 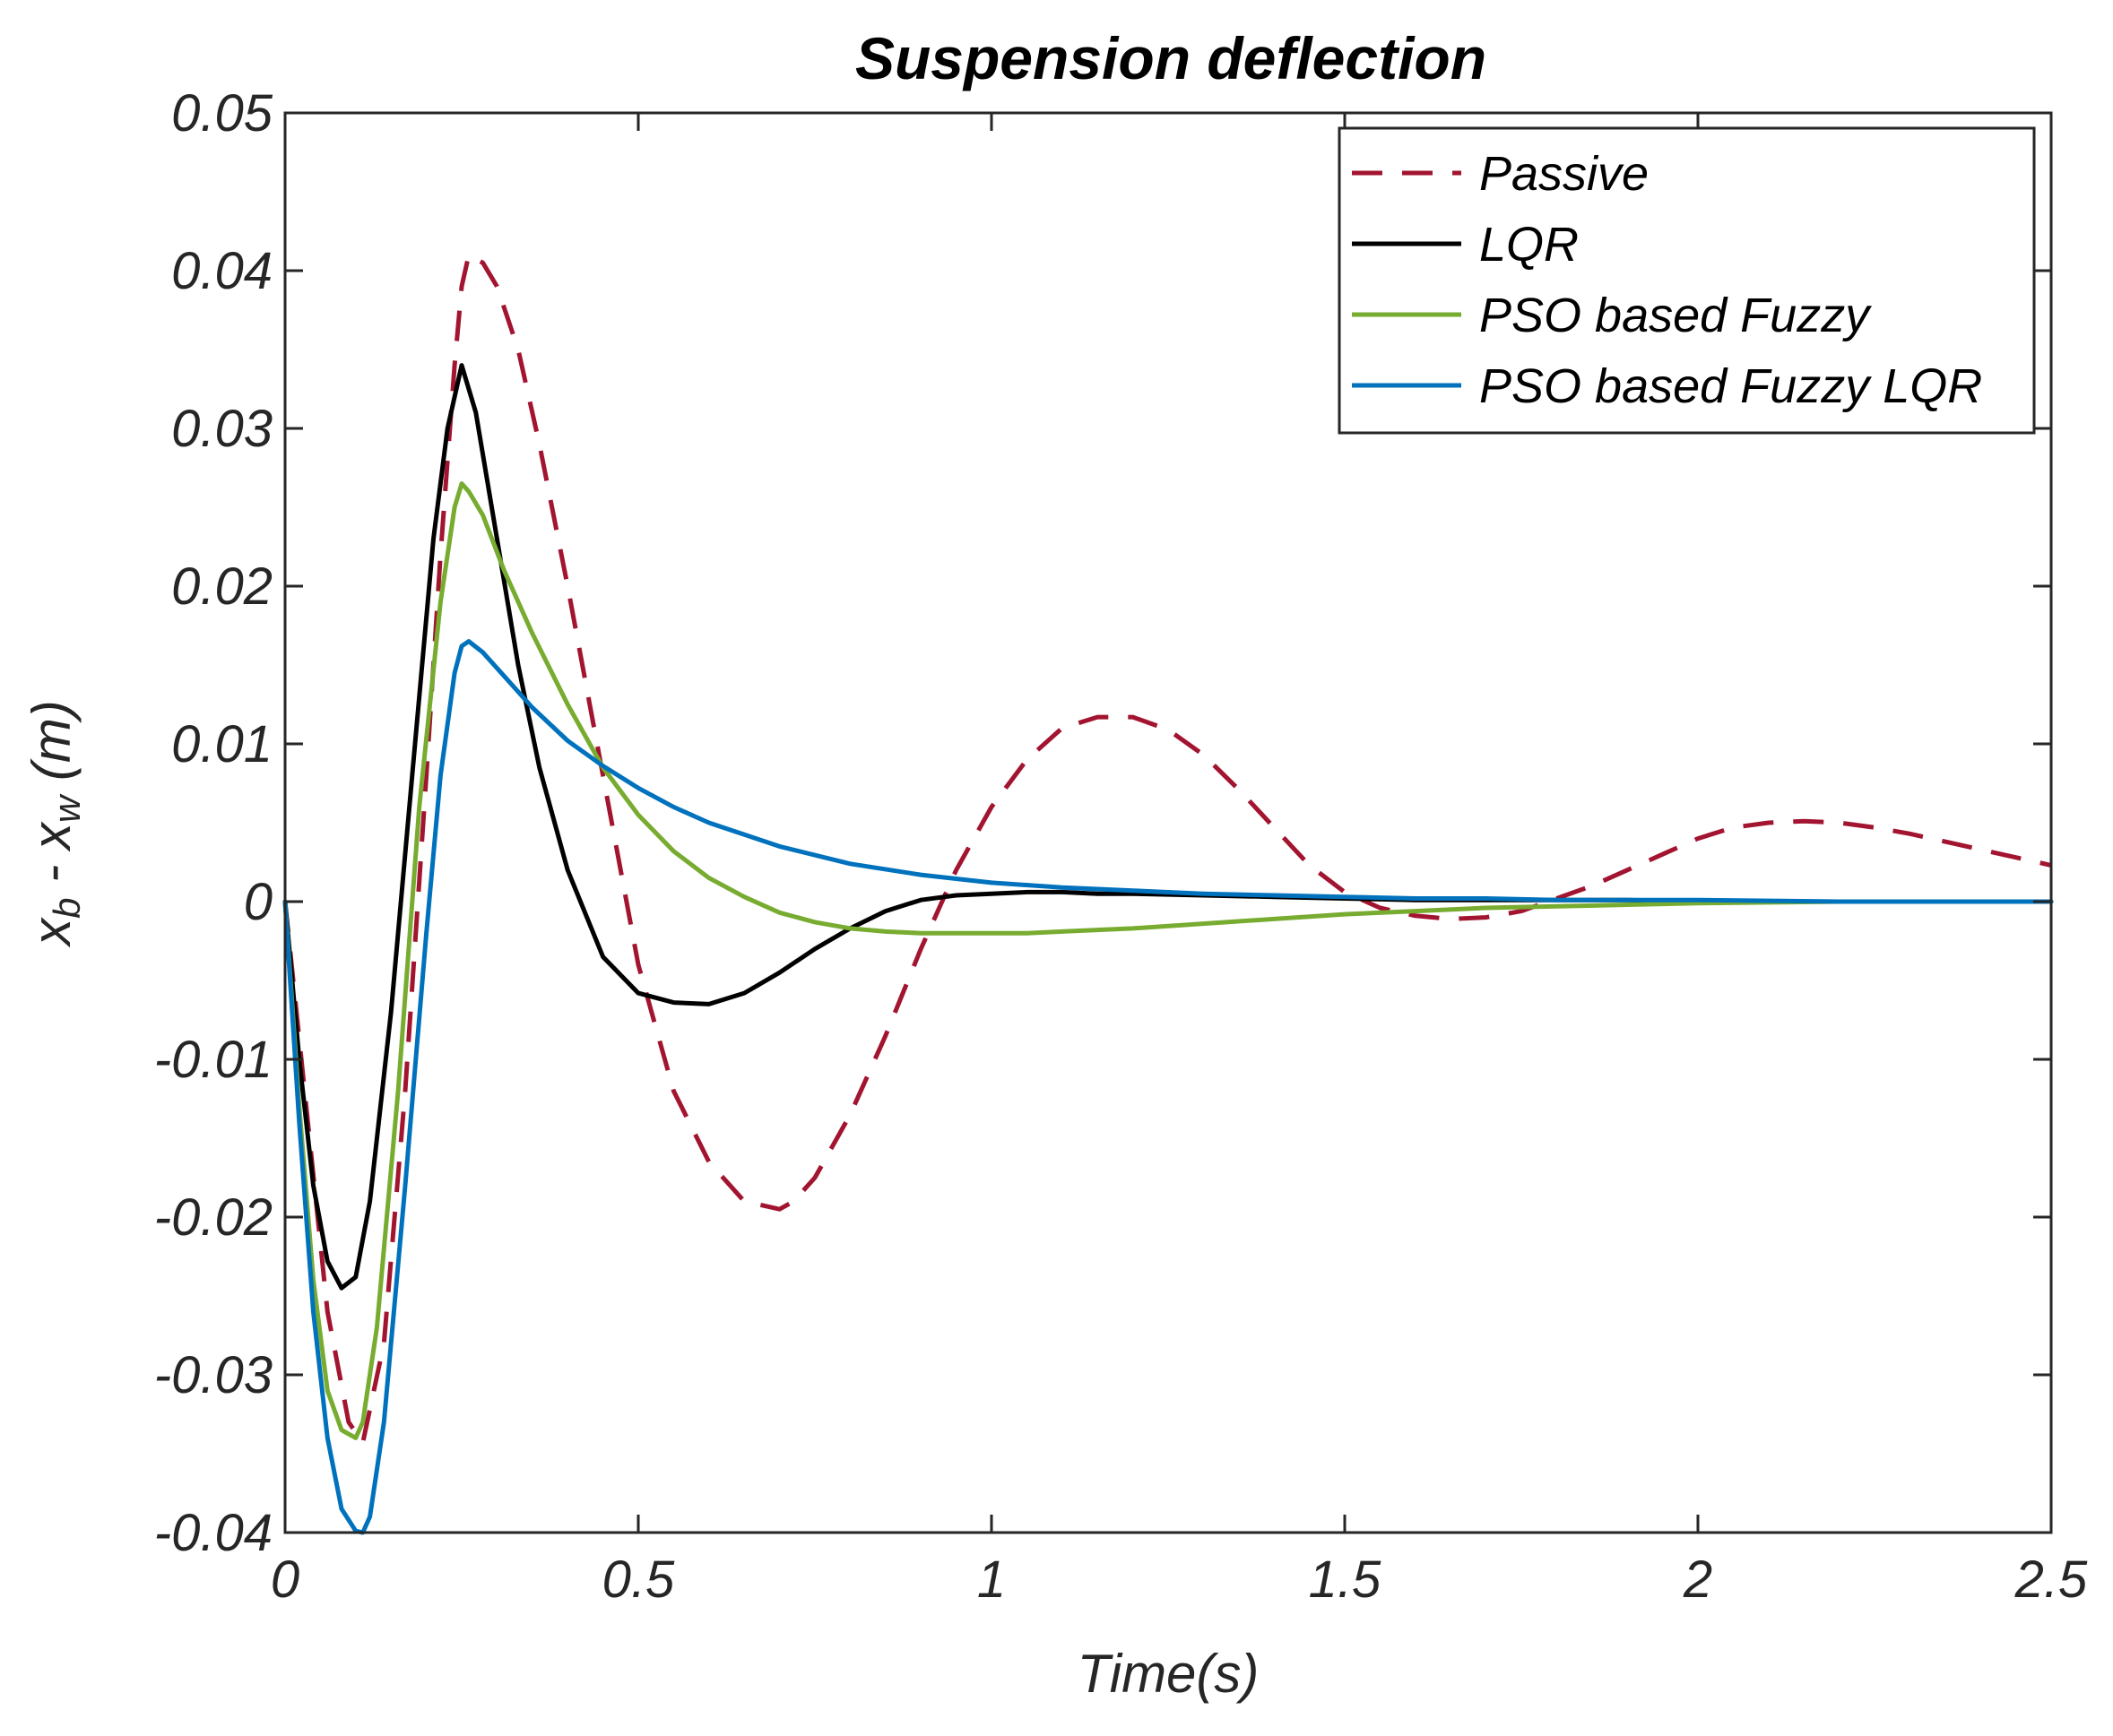 I want to click on y-tick-label: -0.04, so click(x=213, y=1533).